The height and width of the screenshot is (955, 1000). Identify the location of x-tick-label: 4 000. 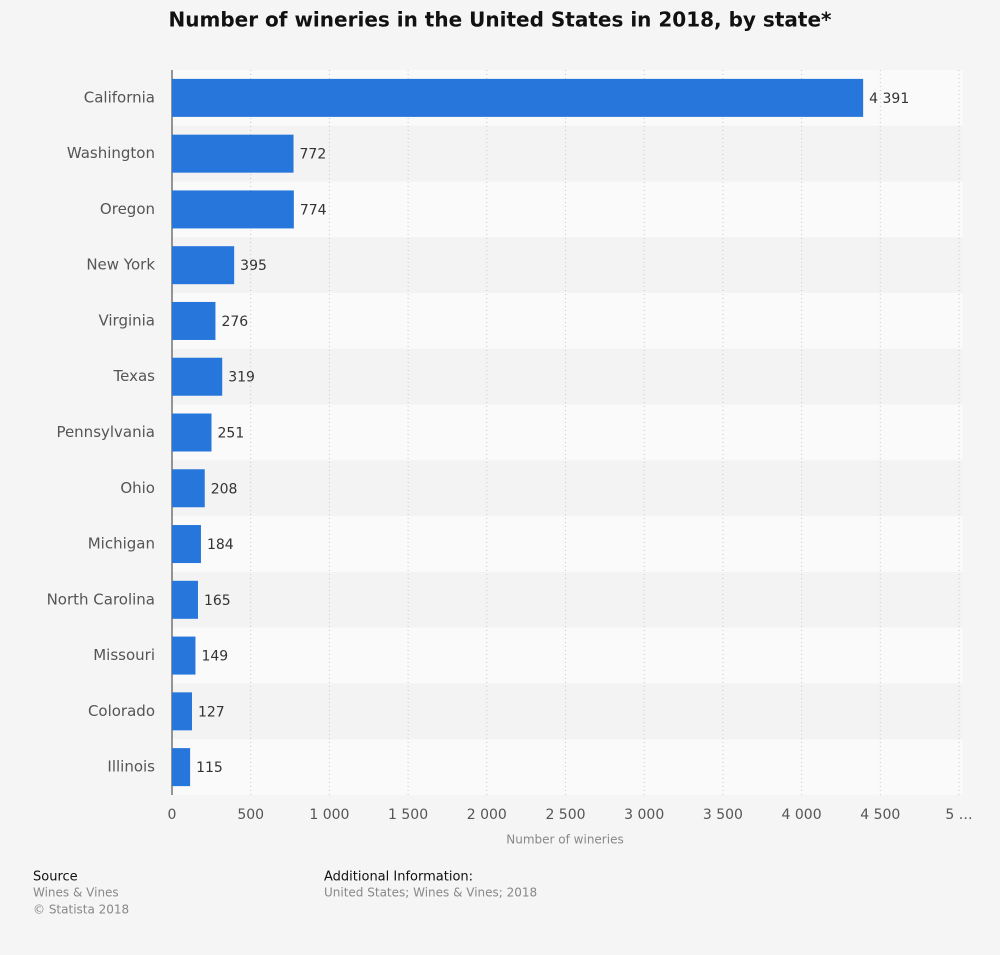
(802, 815).